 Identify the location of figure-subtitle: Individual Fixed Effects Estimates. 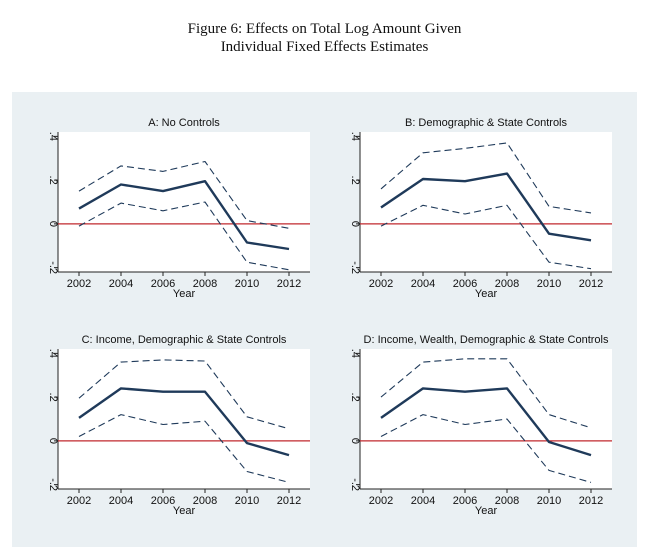
(324, 47).